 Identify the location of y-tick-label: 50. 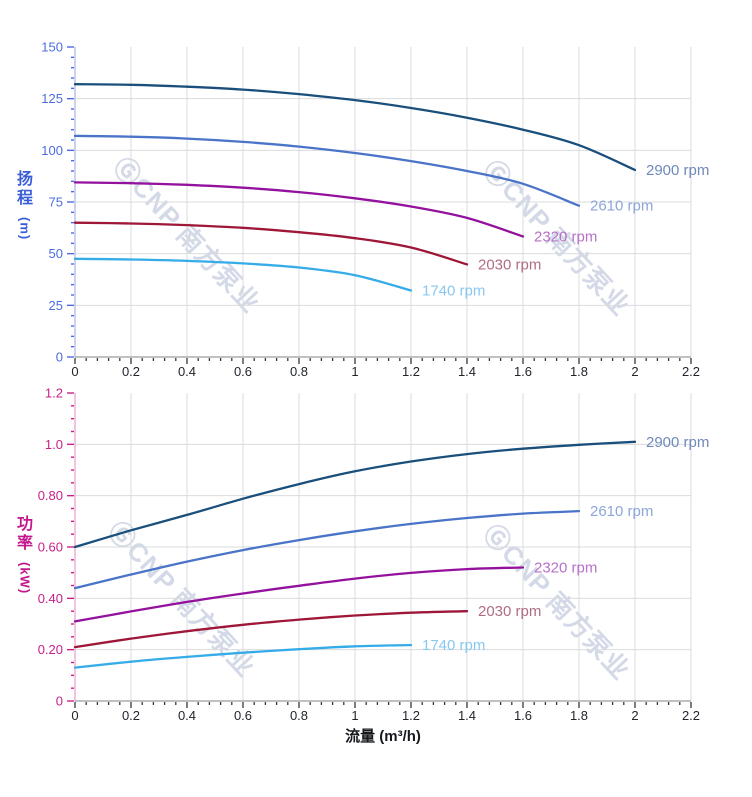
(56, 253).